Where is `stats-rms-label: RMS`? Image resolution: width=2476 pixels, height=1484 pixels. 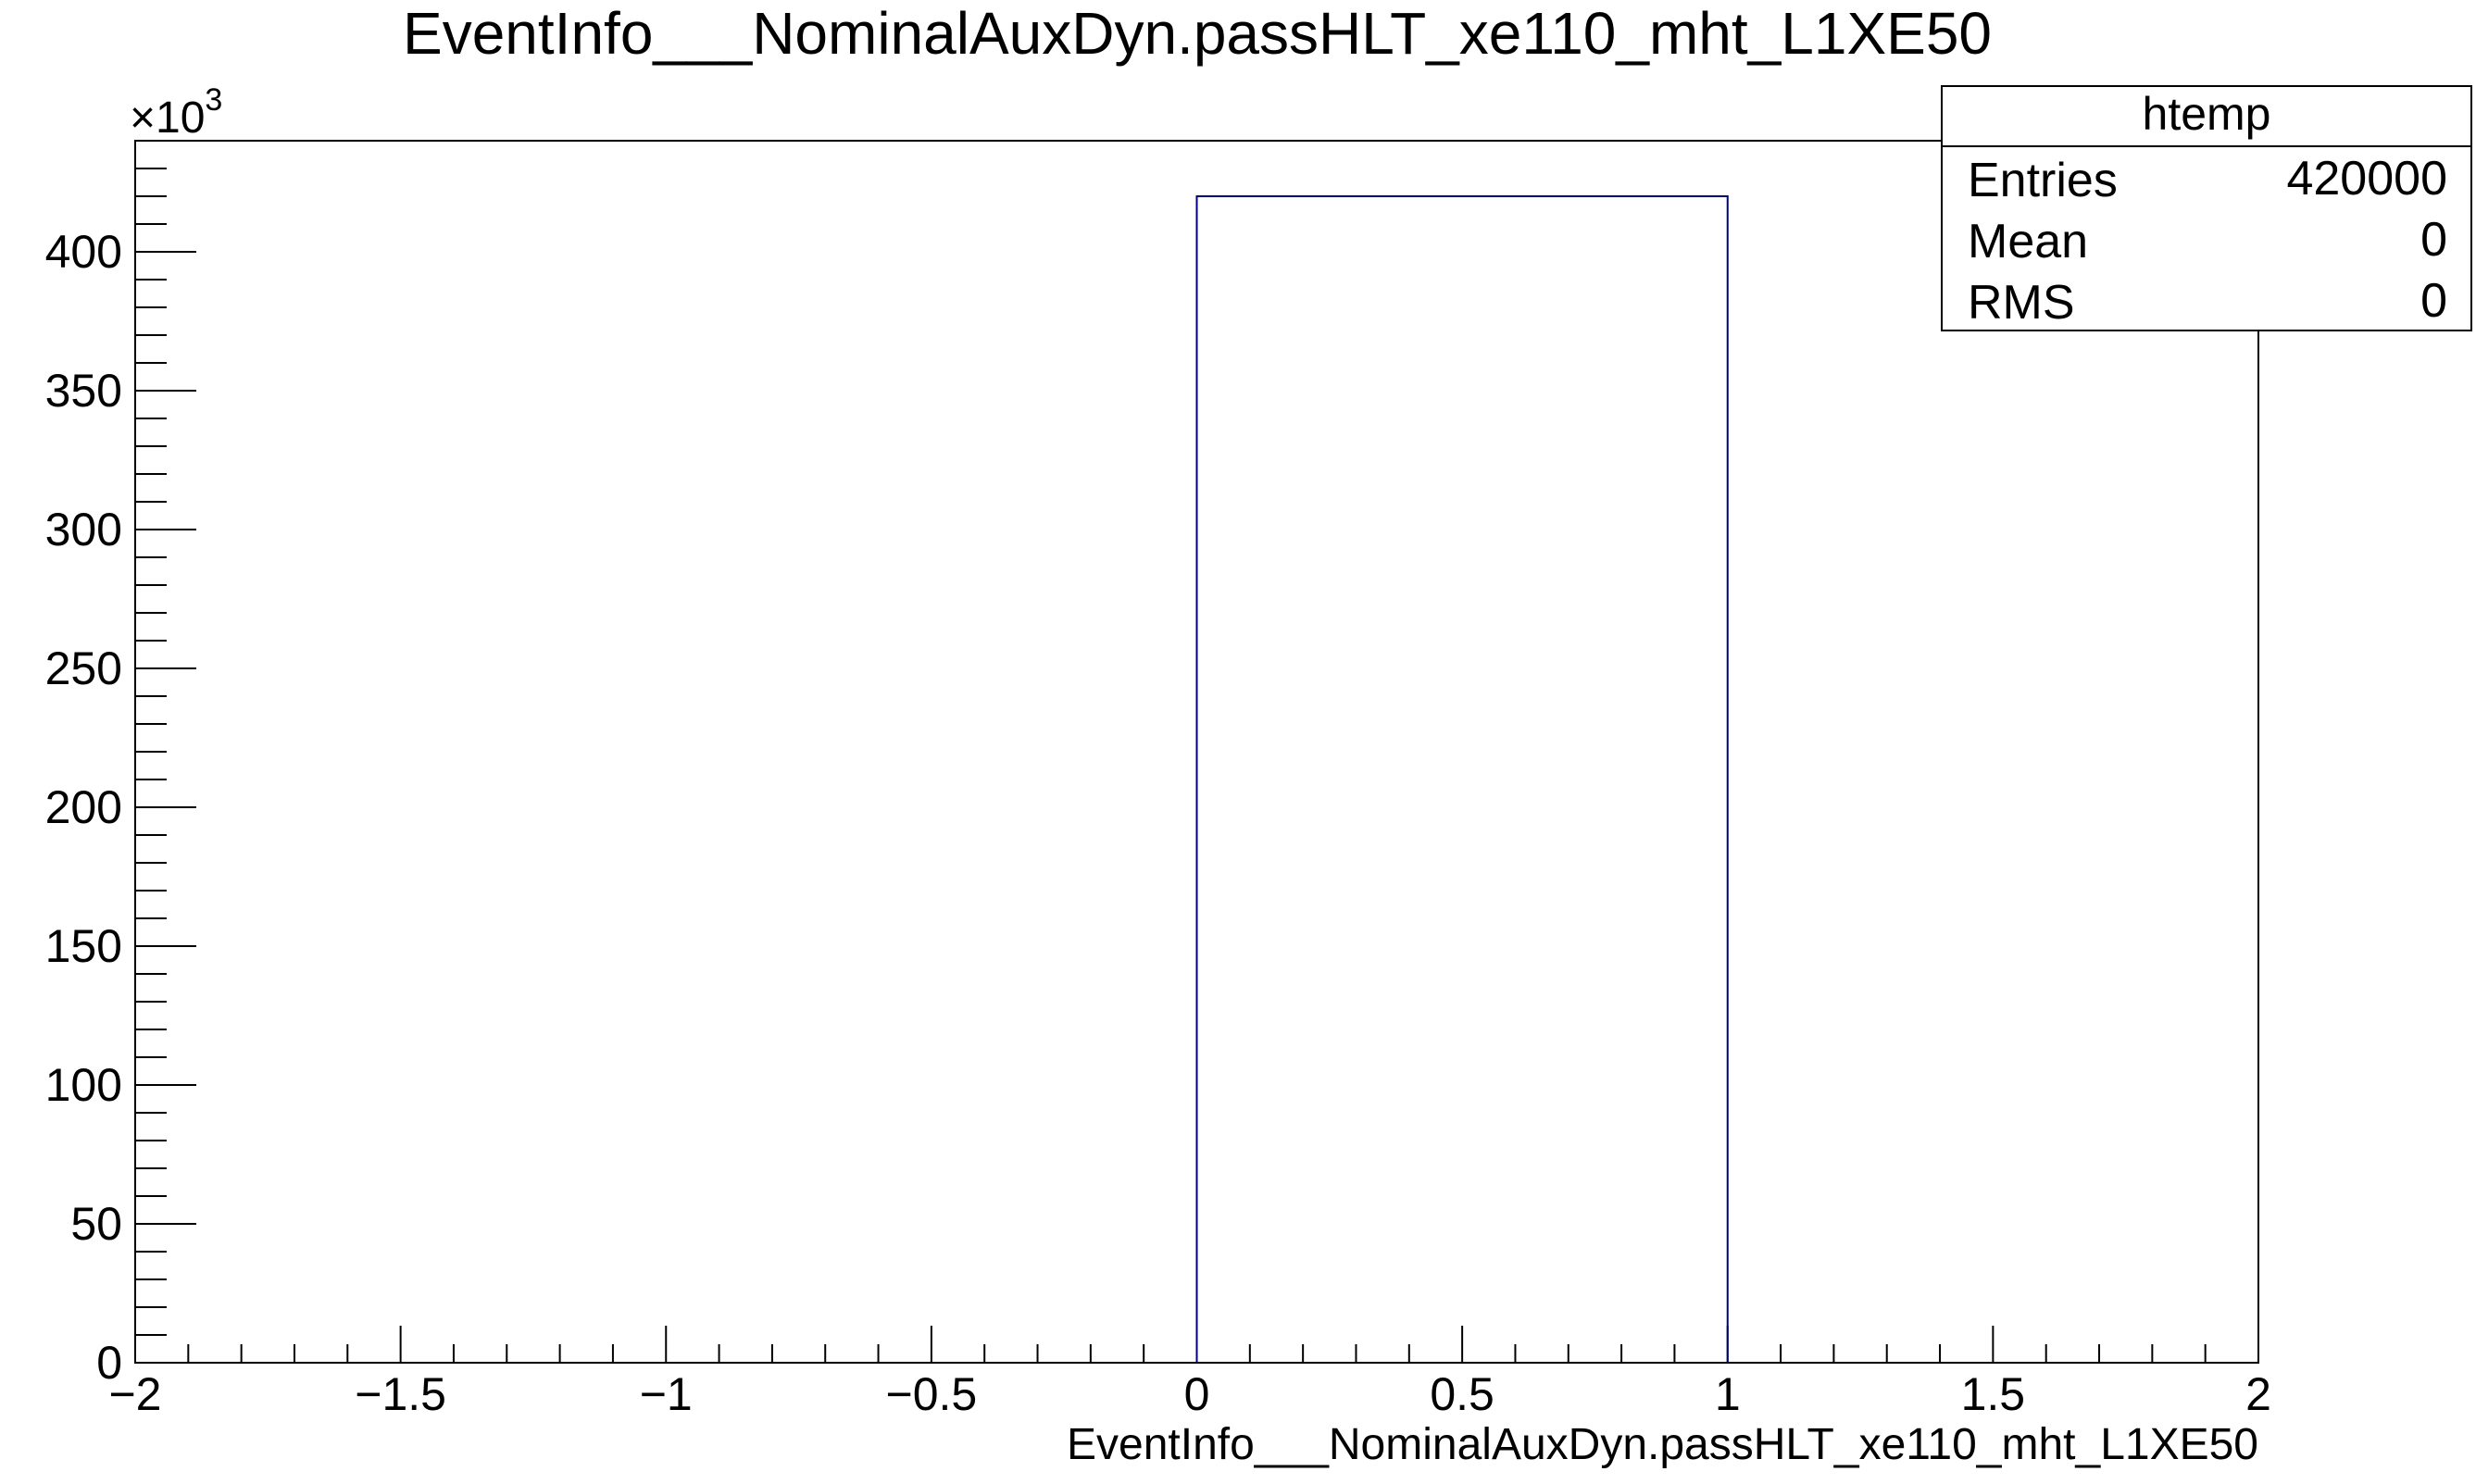 stats-rms-label: RMS is located at coordinates (2021, 303).